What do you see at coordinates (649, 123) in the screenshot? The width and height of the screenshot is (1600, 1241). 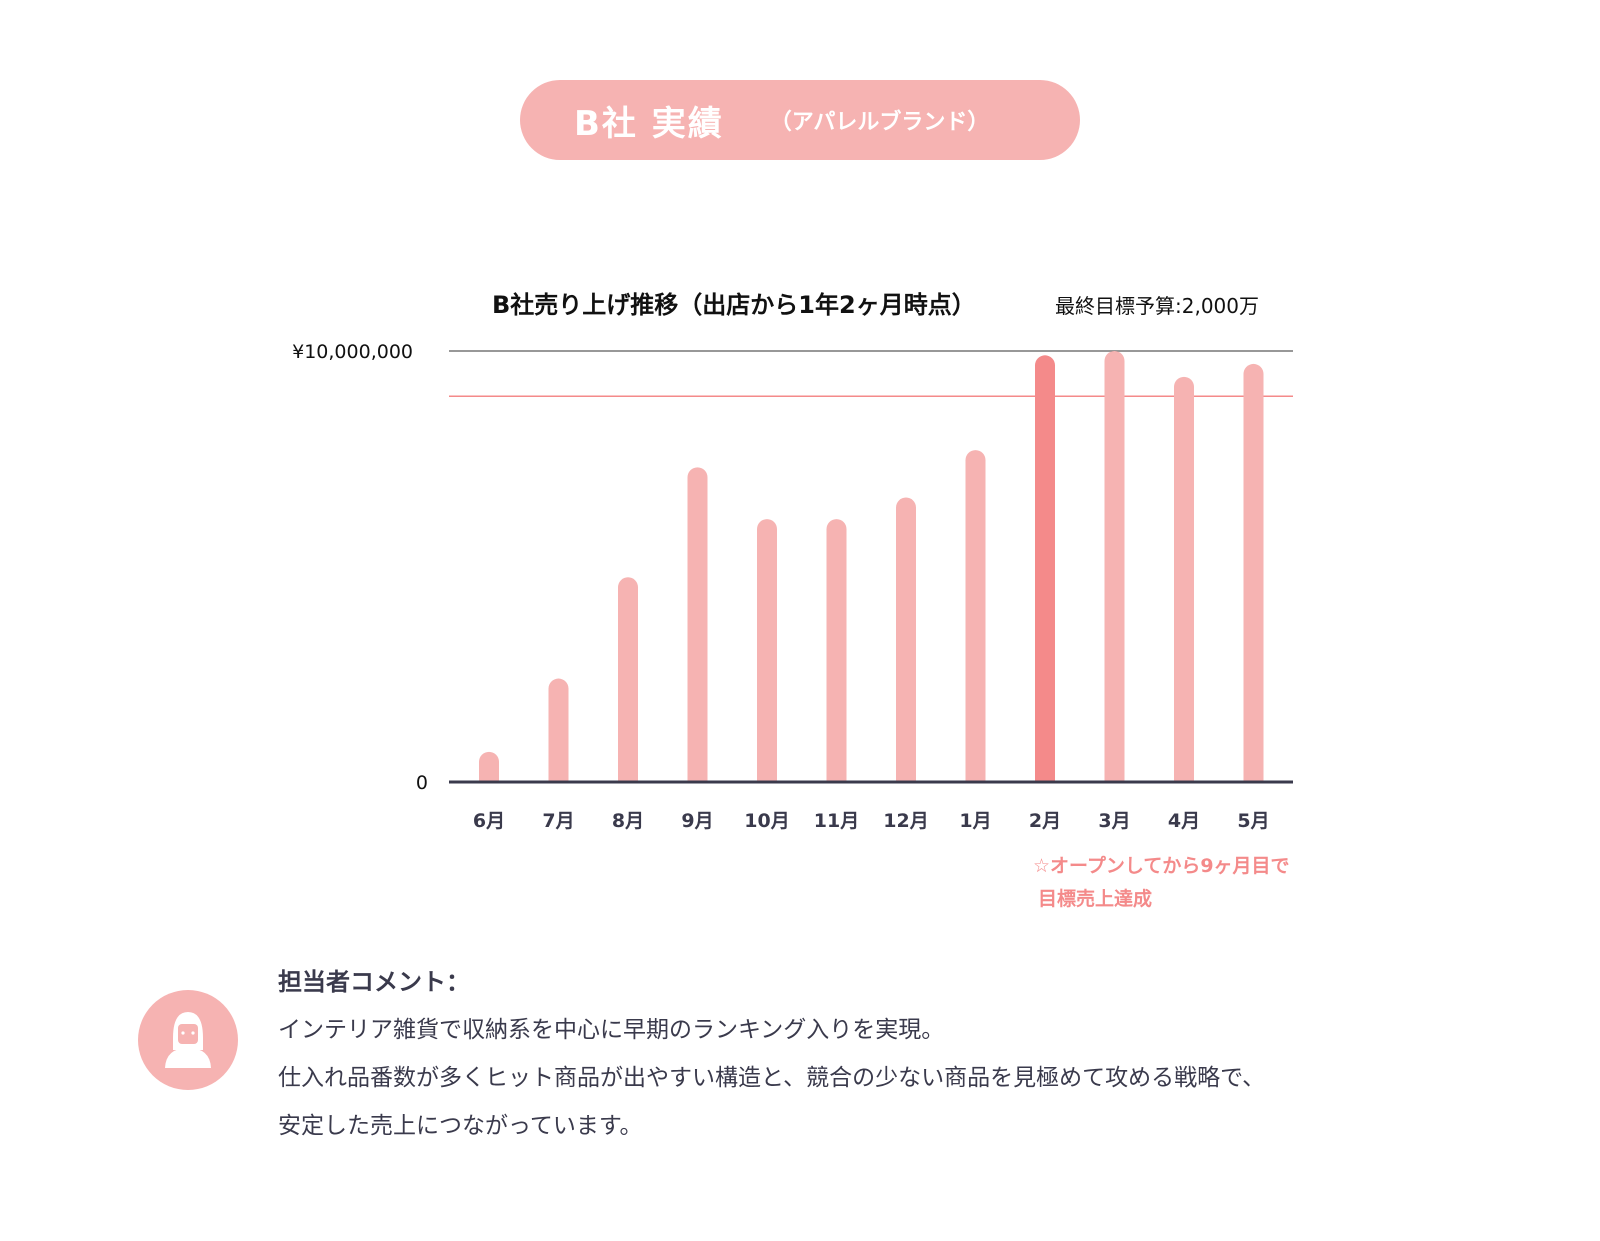 I see `company-title: B社 実績` at bounding box center [649, 123].